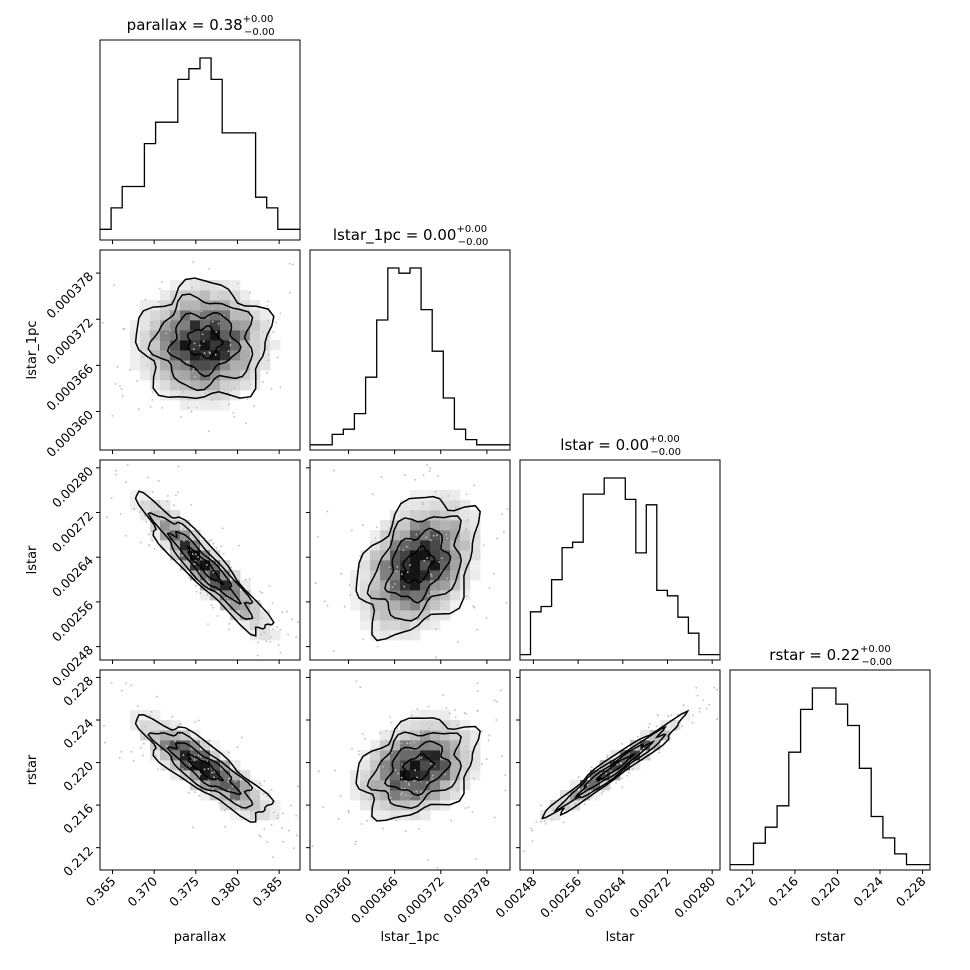 This screenshot has width=970, height=970. Describe the element at coordinates (826, 891) in the screenshot. I see `x-tick-label: 0.220` at that location.